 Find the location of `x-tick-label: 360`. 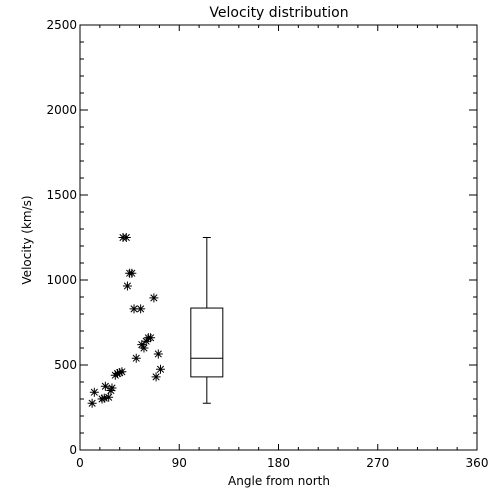

x-tick-label: 360 is located at coordinates (477, 463).